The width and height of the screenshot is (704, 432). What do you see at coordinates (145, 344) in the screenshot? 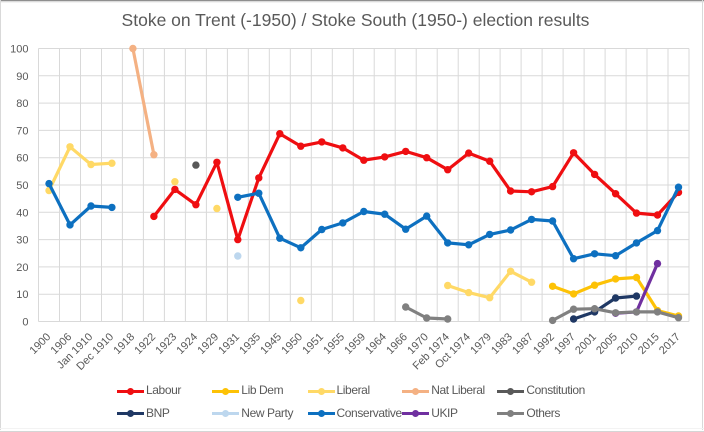
I see `svg-text: 1922` at bounding box center [145, 344].